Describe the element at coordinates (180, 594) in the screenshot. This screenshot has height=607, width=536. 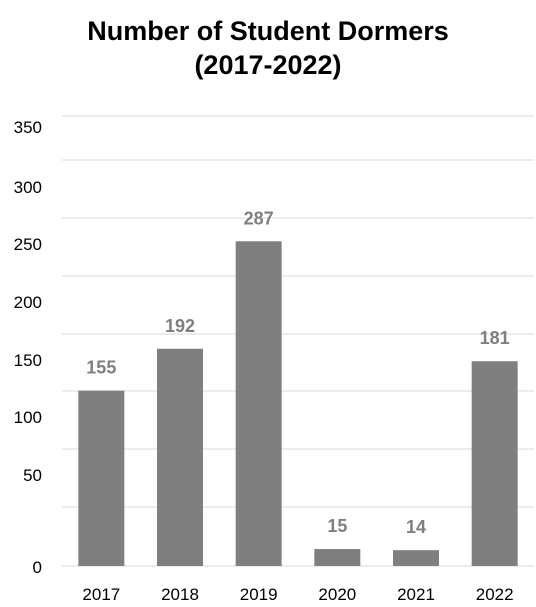
I see `x-tick-label: 2018` at that location.